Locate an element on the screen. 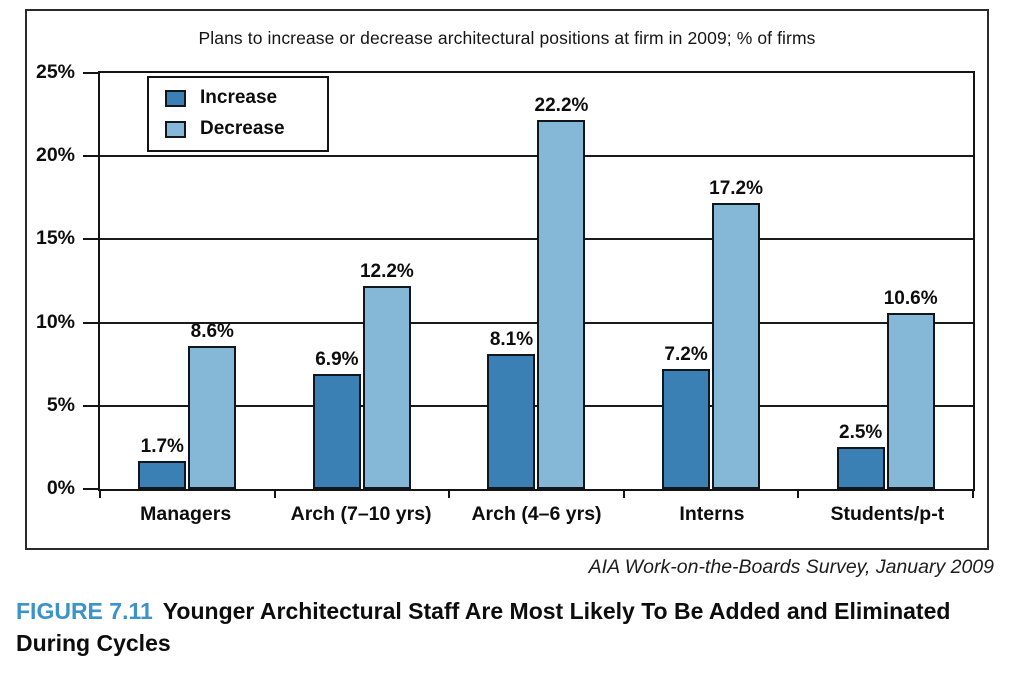 The height and width of the screenshot is (688, 1018). y-axis-label: 15% is located at coordinates (55, 238).